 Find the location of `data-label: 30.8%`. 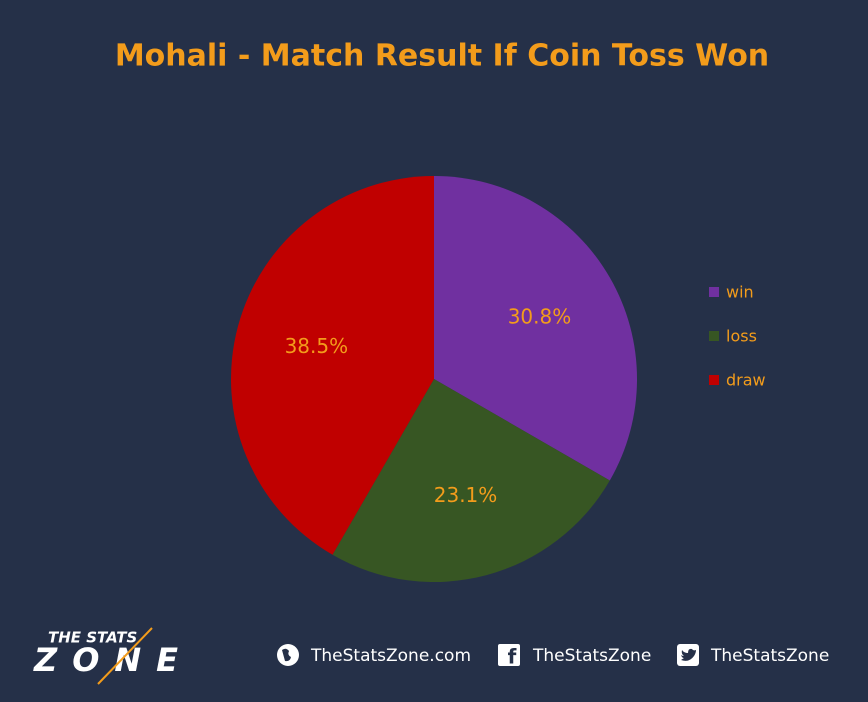

data-label: 30.8% is located at coordinates (540, 317).